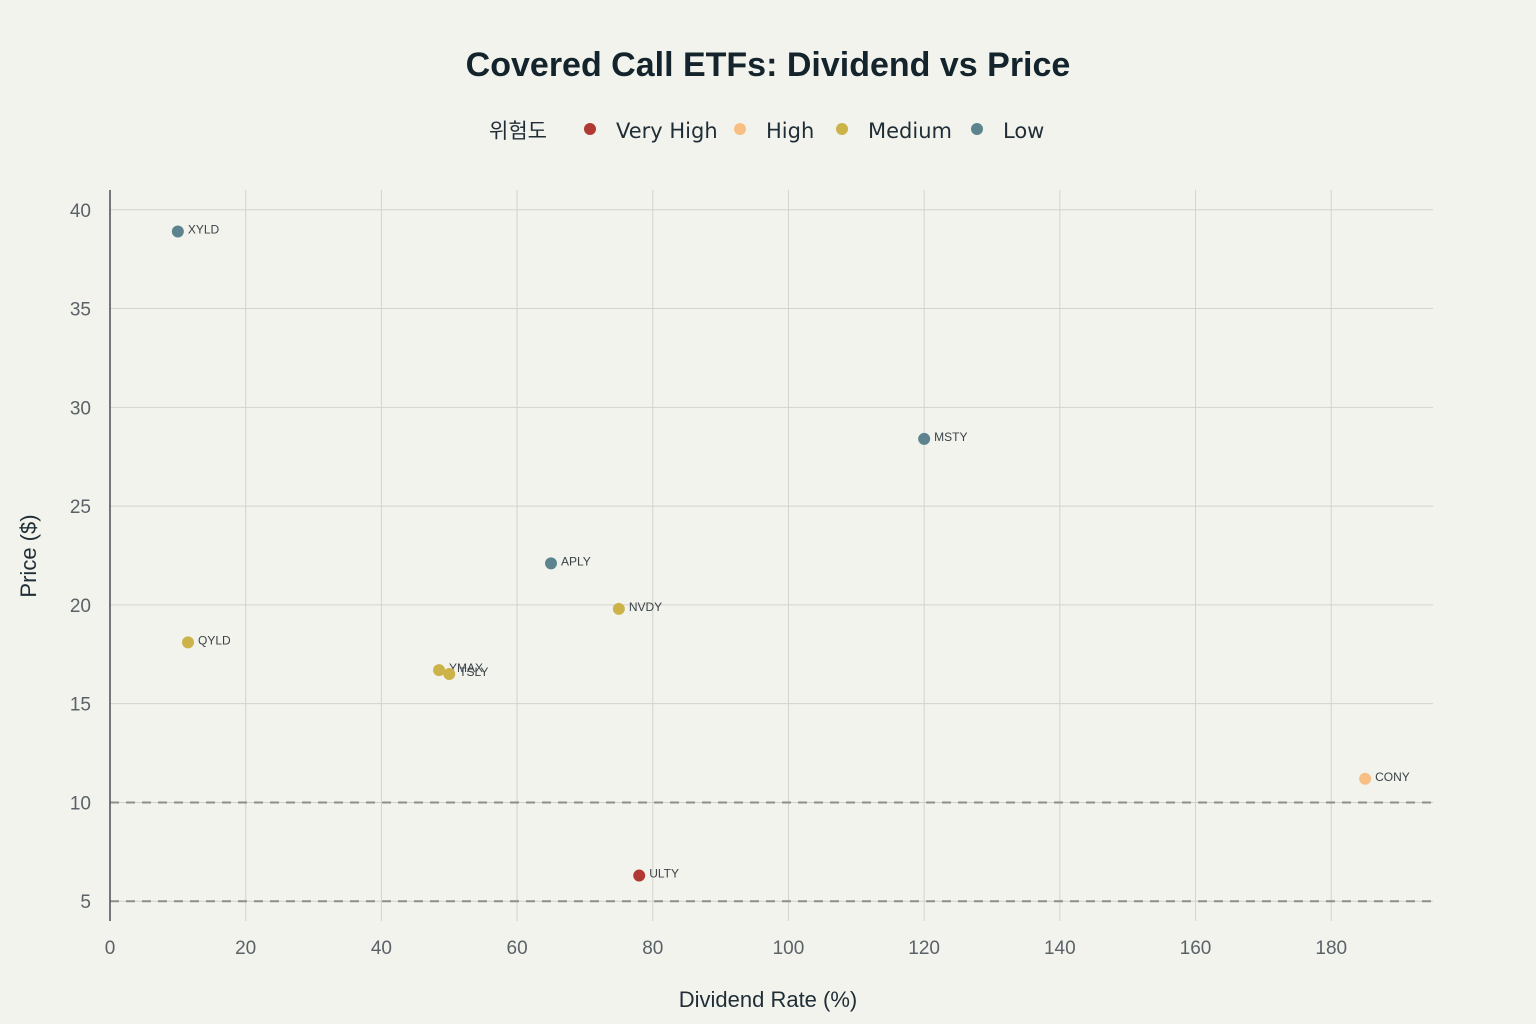 This screenshot has width=1536, height=1024. What do you see at coordinates (950, 437) in the screenshot?
I see `data-label: MSTY` at bounding box center [950, 437].